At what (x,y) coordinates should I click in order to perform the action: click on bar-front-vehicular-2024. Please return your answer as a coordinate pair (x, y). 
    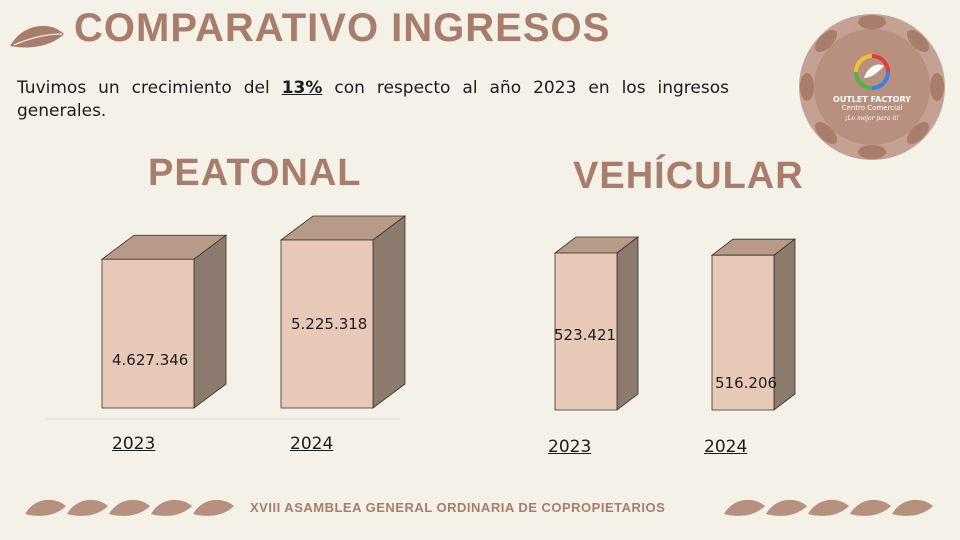
    Looking at the image, I should click on (743, 332).